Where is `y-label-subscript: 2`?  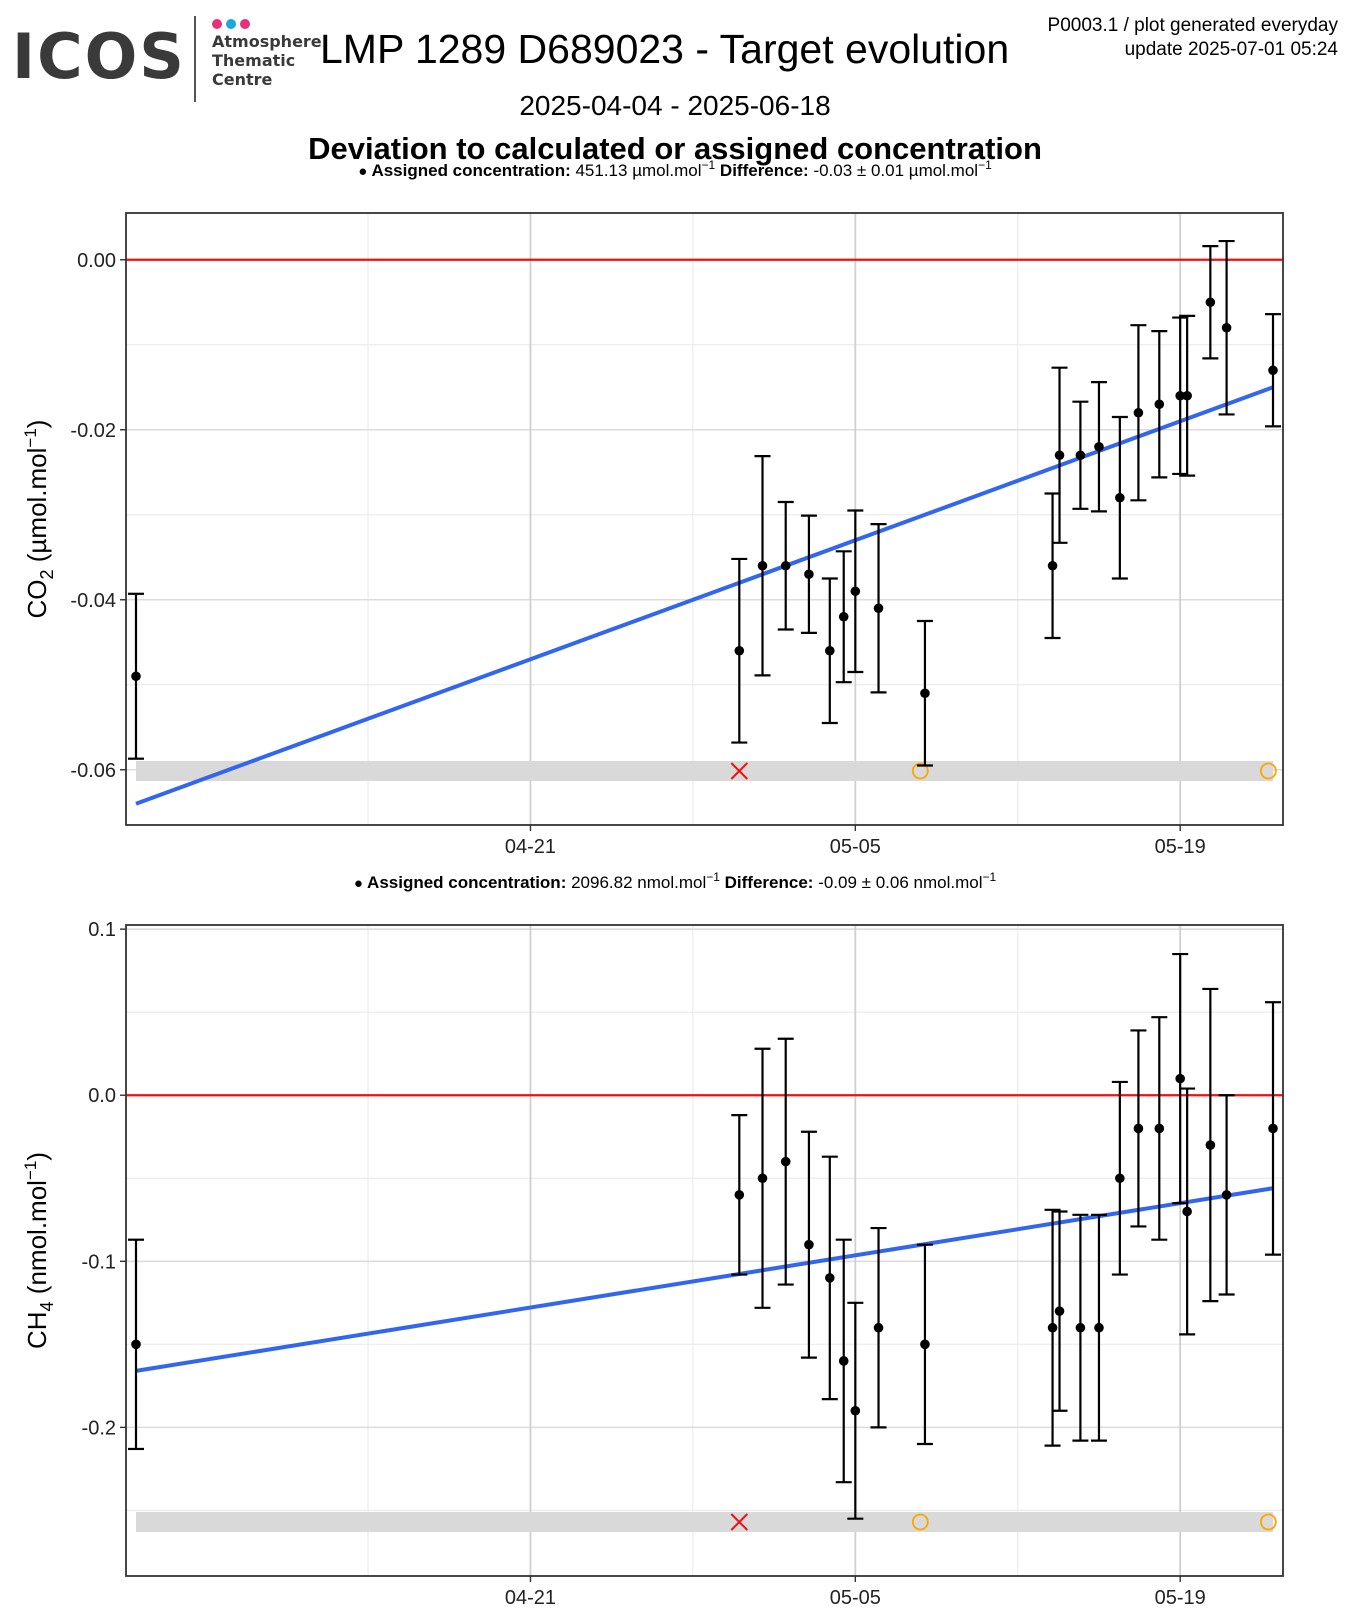 y-label-subscript: 2 is located at coordinates (47, 574).